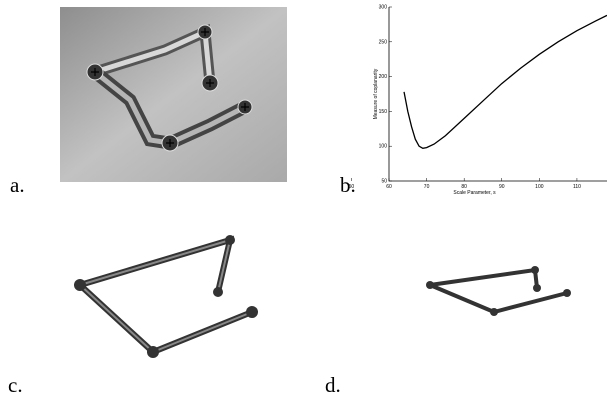 The image size is (607, 402). I want to click on x-axis-label: Scale Parameter, s, so click(474, 193).